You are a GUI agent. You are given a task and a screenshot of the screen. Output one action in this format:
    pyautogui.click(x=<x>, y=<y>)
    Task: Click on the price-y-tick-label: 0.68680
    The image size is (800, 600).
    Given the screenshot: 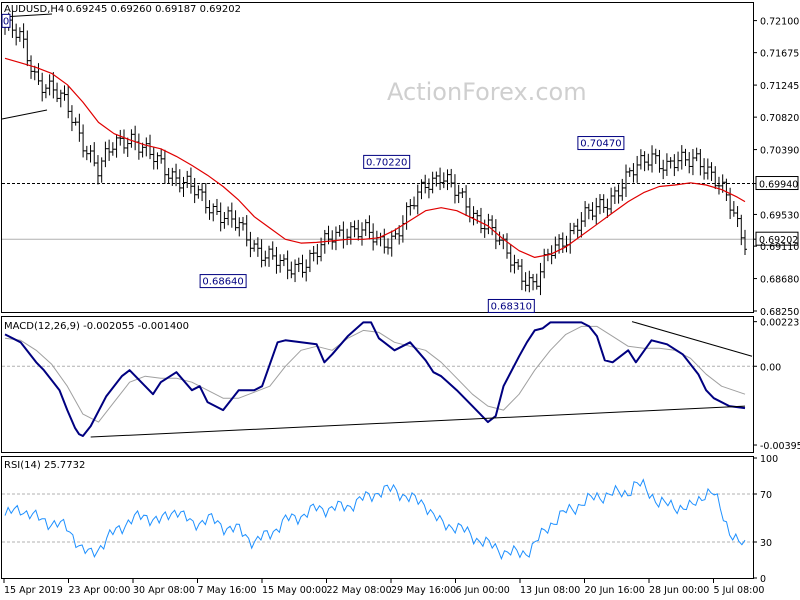 What is the action you would take?
    pyautogui.click(x=779, y=280)
    